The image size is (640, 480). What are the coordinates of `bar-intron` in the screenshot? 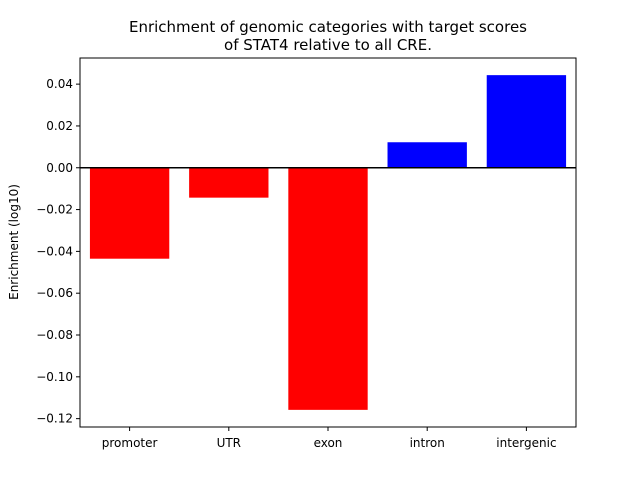 It's located at (427, 155).